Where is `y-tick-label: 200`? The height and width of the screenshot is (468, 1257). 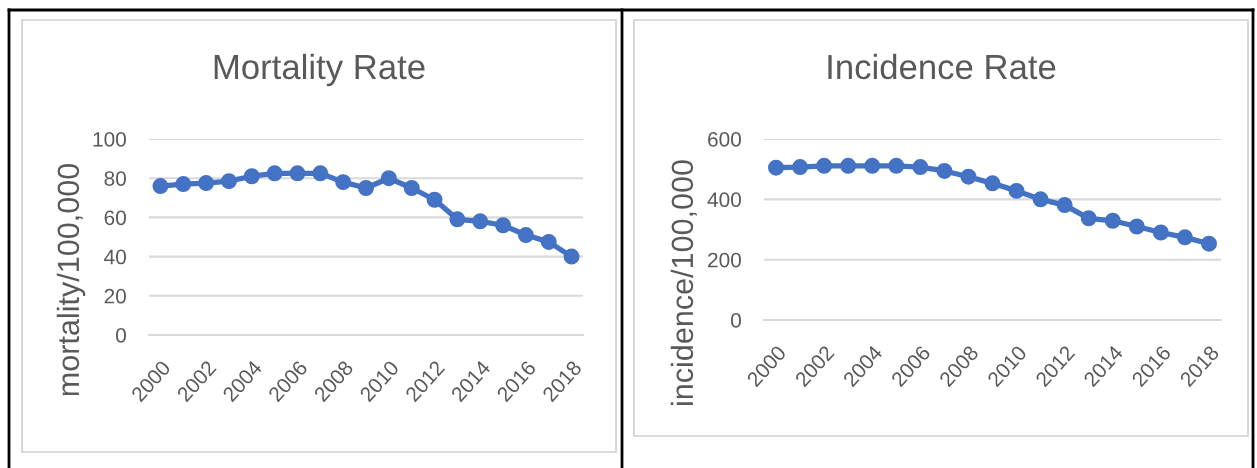 y-tick-label: 200 is located at coordinates (724, 260).